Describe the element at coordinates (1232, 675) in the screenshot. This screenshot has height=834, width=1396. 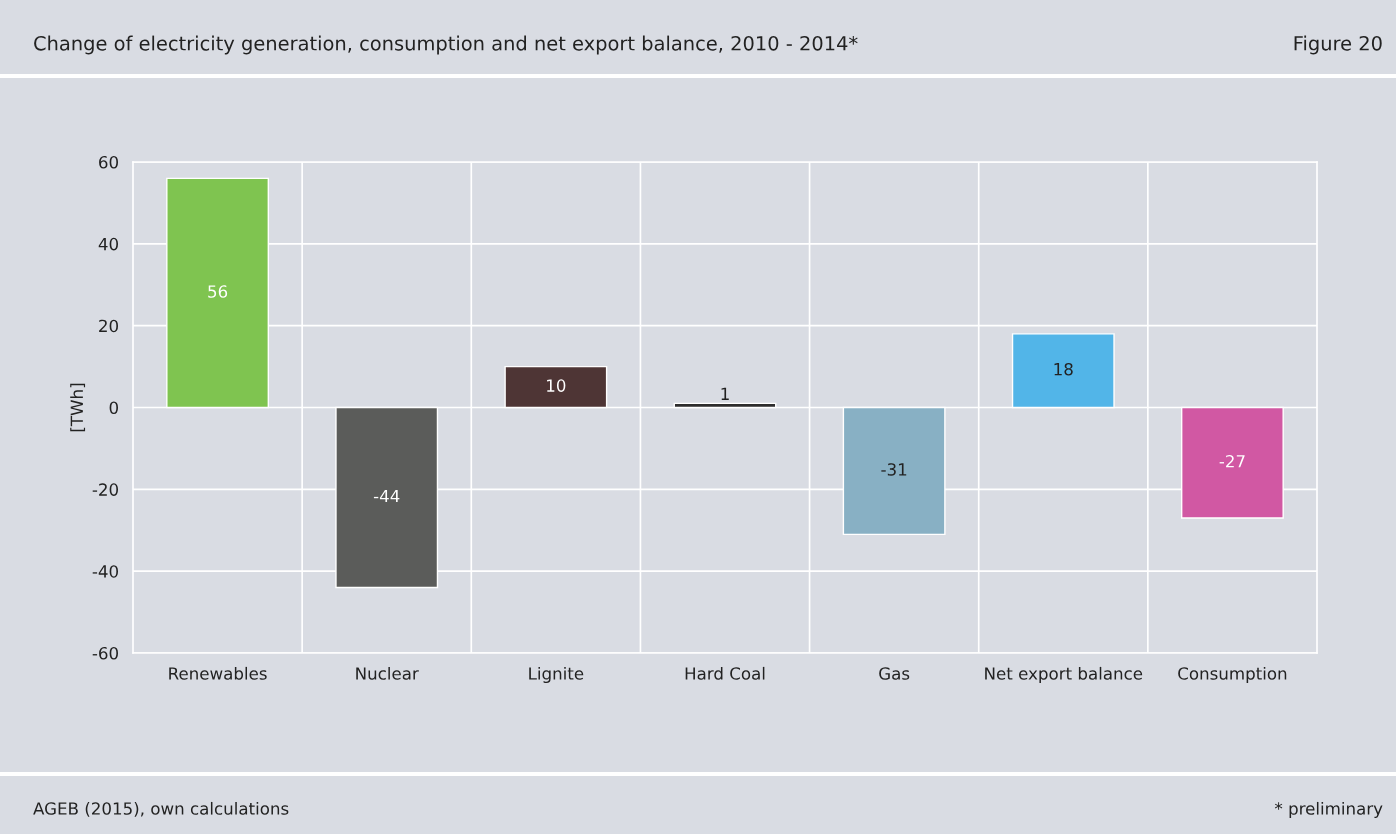
I see `x-tick-label: Consumption` at that location.